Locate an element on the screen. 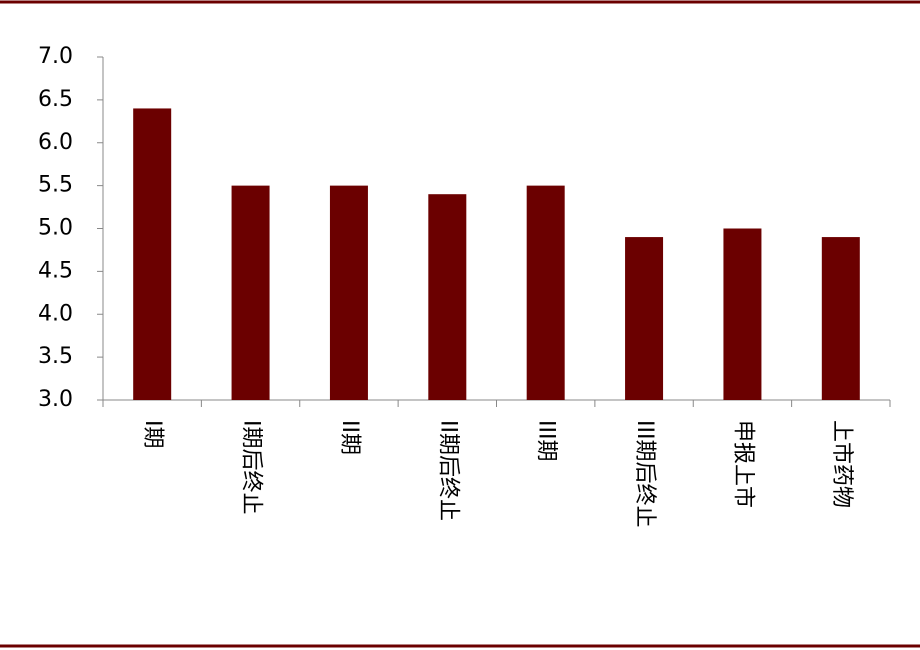 The height and width of the screenshot is (650, 920). y-tick-label: 7.0 is located at coordinates (55, 56).